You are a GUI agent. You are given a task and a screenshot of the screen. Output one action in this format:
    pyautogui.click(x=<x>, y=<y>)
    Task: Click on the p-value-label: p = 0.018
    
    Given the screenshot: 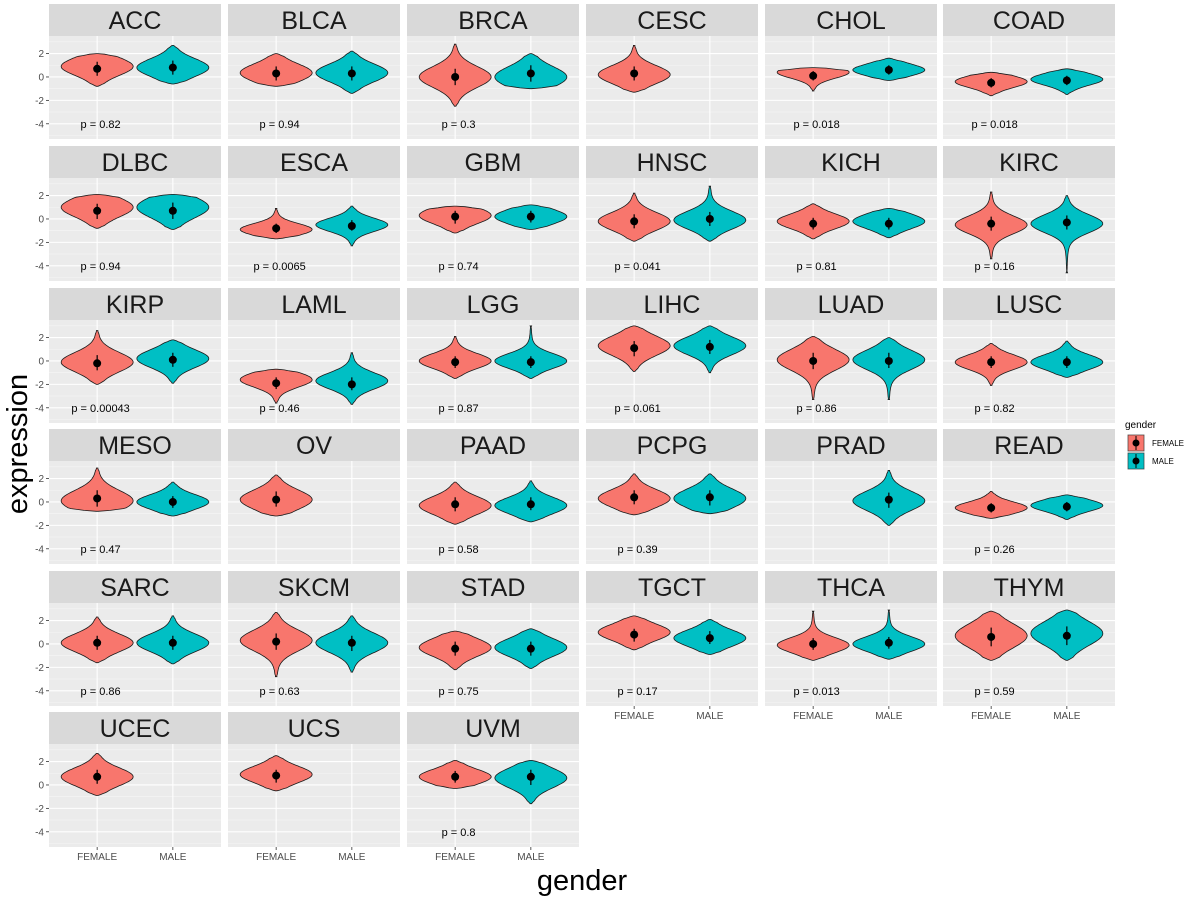 What is the action you would take?
    pyautogui.click(x=995, y=125)
    